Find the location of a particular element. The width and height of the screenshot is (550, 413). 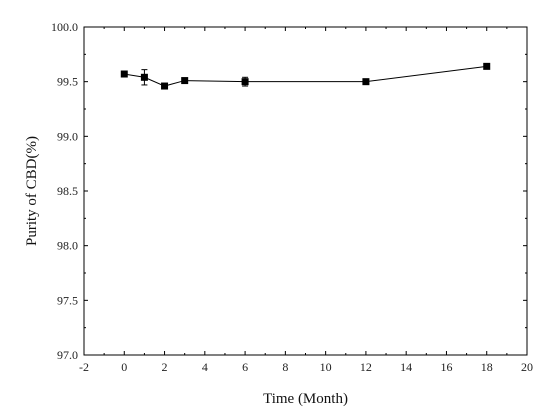

y-tick-label: 98.5 is located at coordinates (67, 191).